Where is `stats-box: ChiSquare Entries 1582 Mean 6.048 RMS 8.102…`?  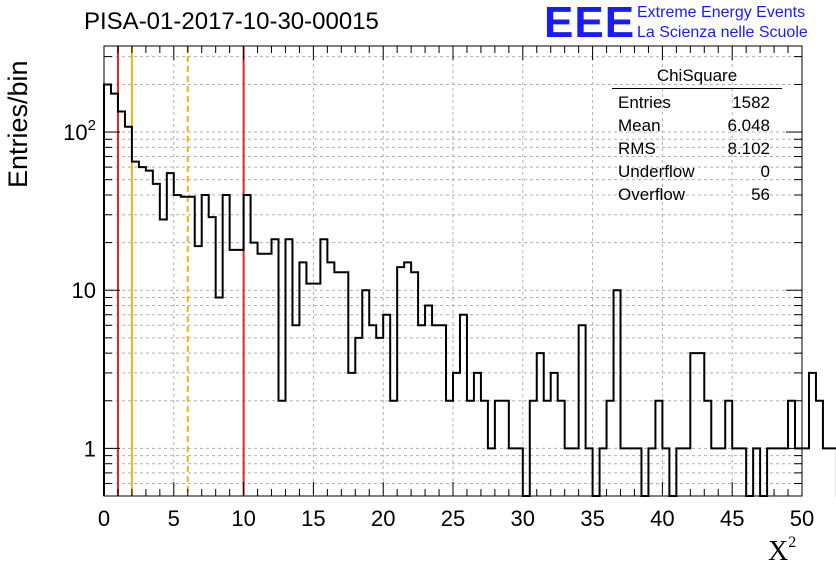 stats-box: ChiSquare Entries 1582 Mean 6.048 RMS 8.102… is located at coordinates (697, 136).